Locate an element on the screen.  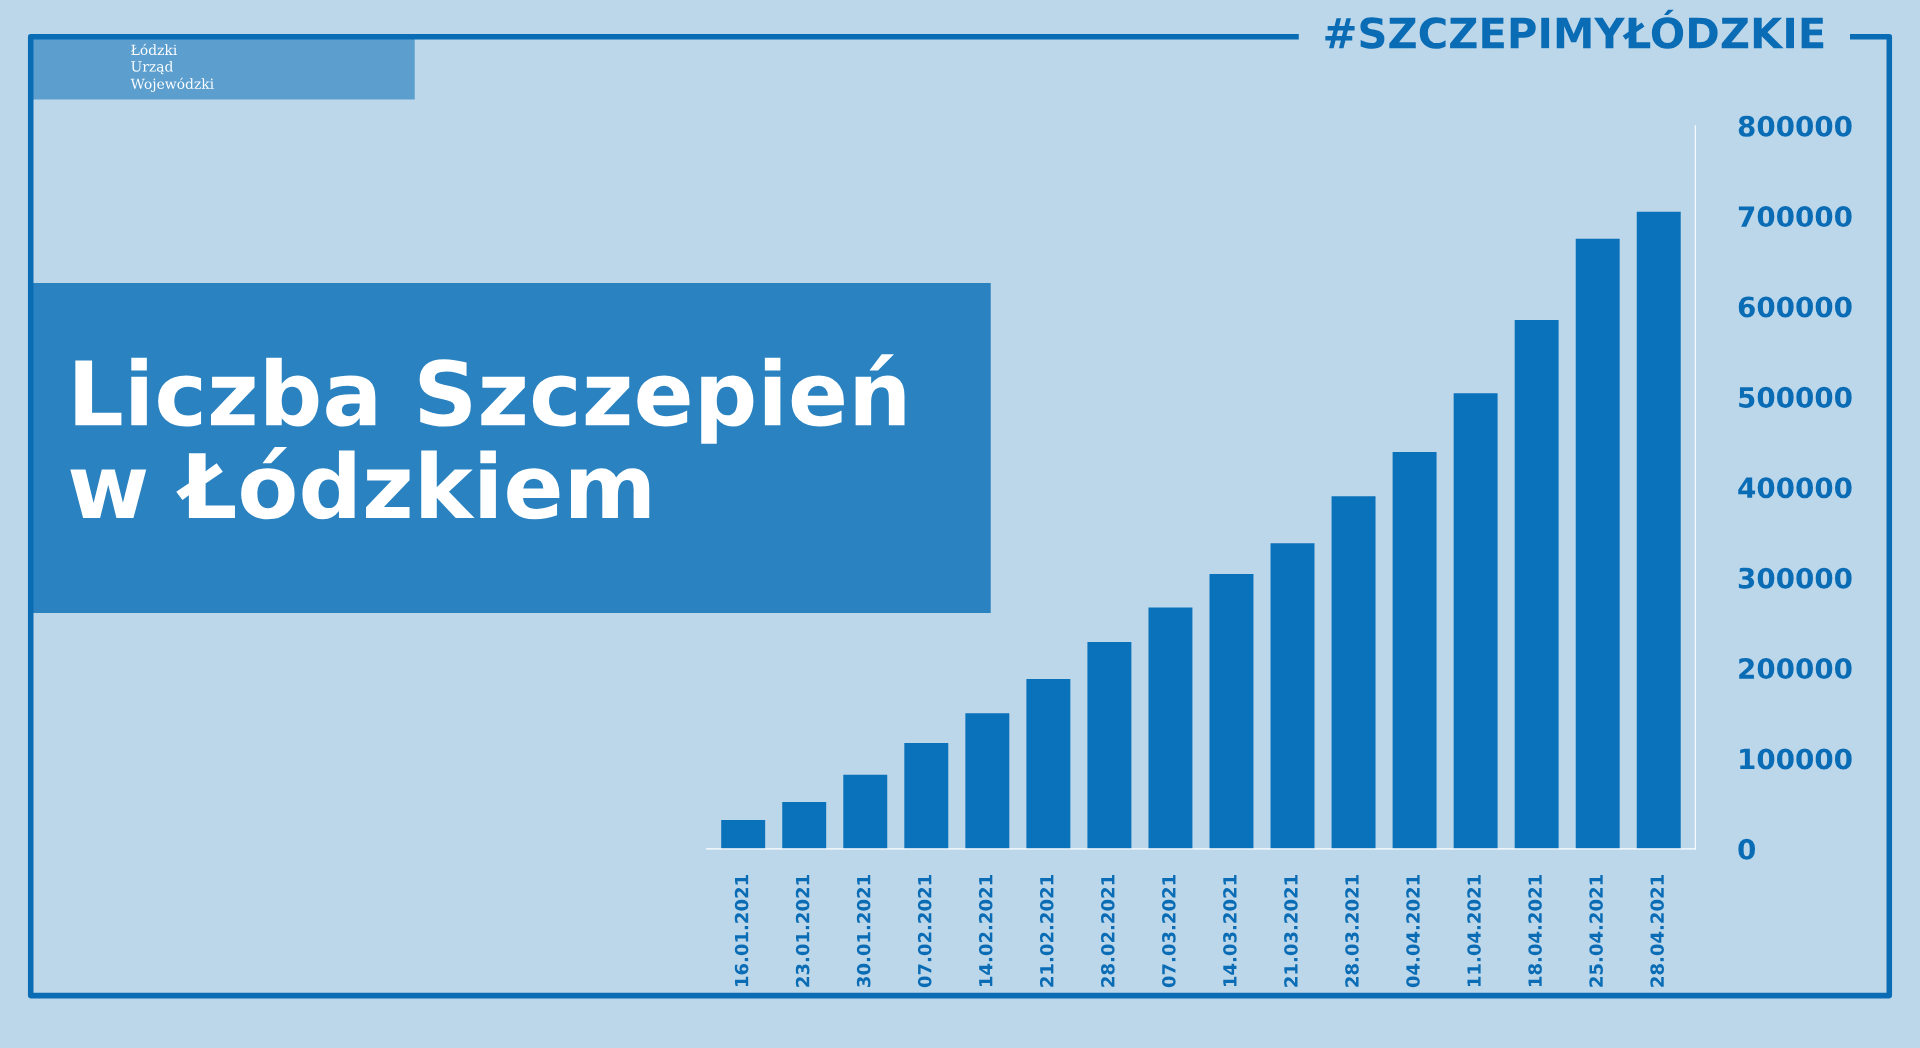
y-tick-label: 400000 is located at coordinates (1795, 488).